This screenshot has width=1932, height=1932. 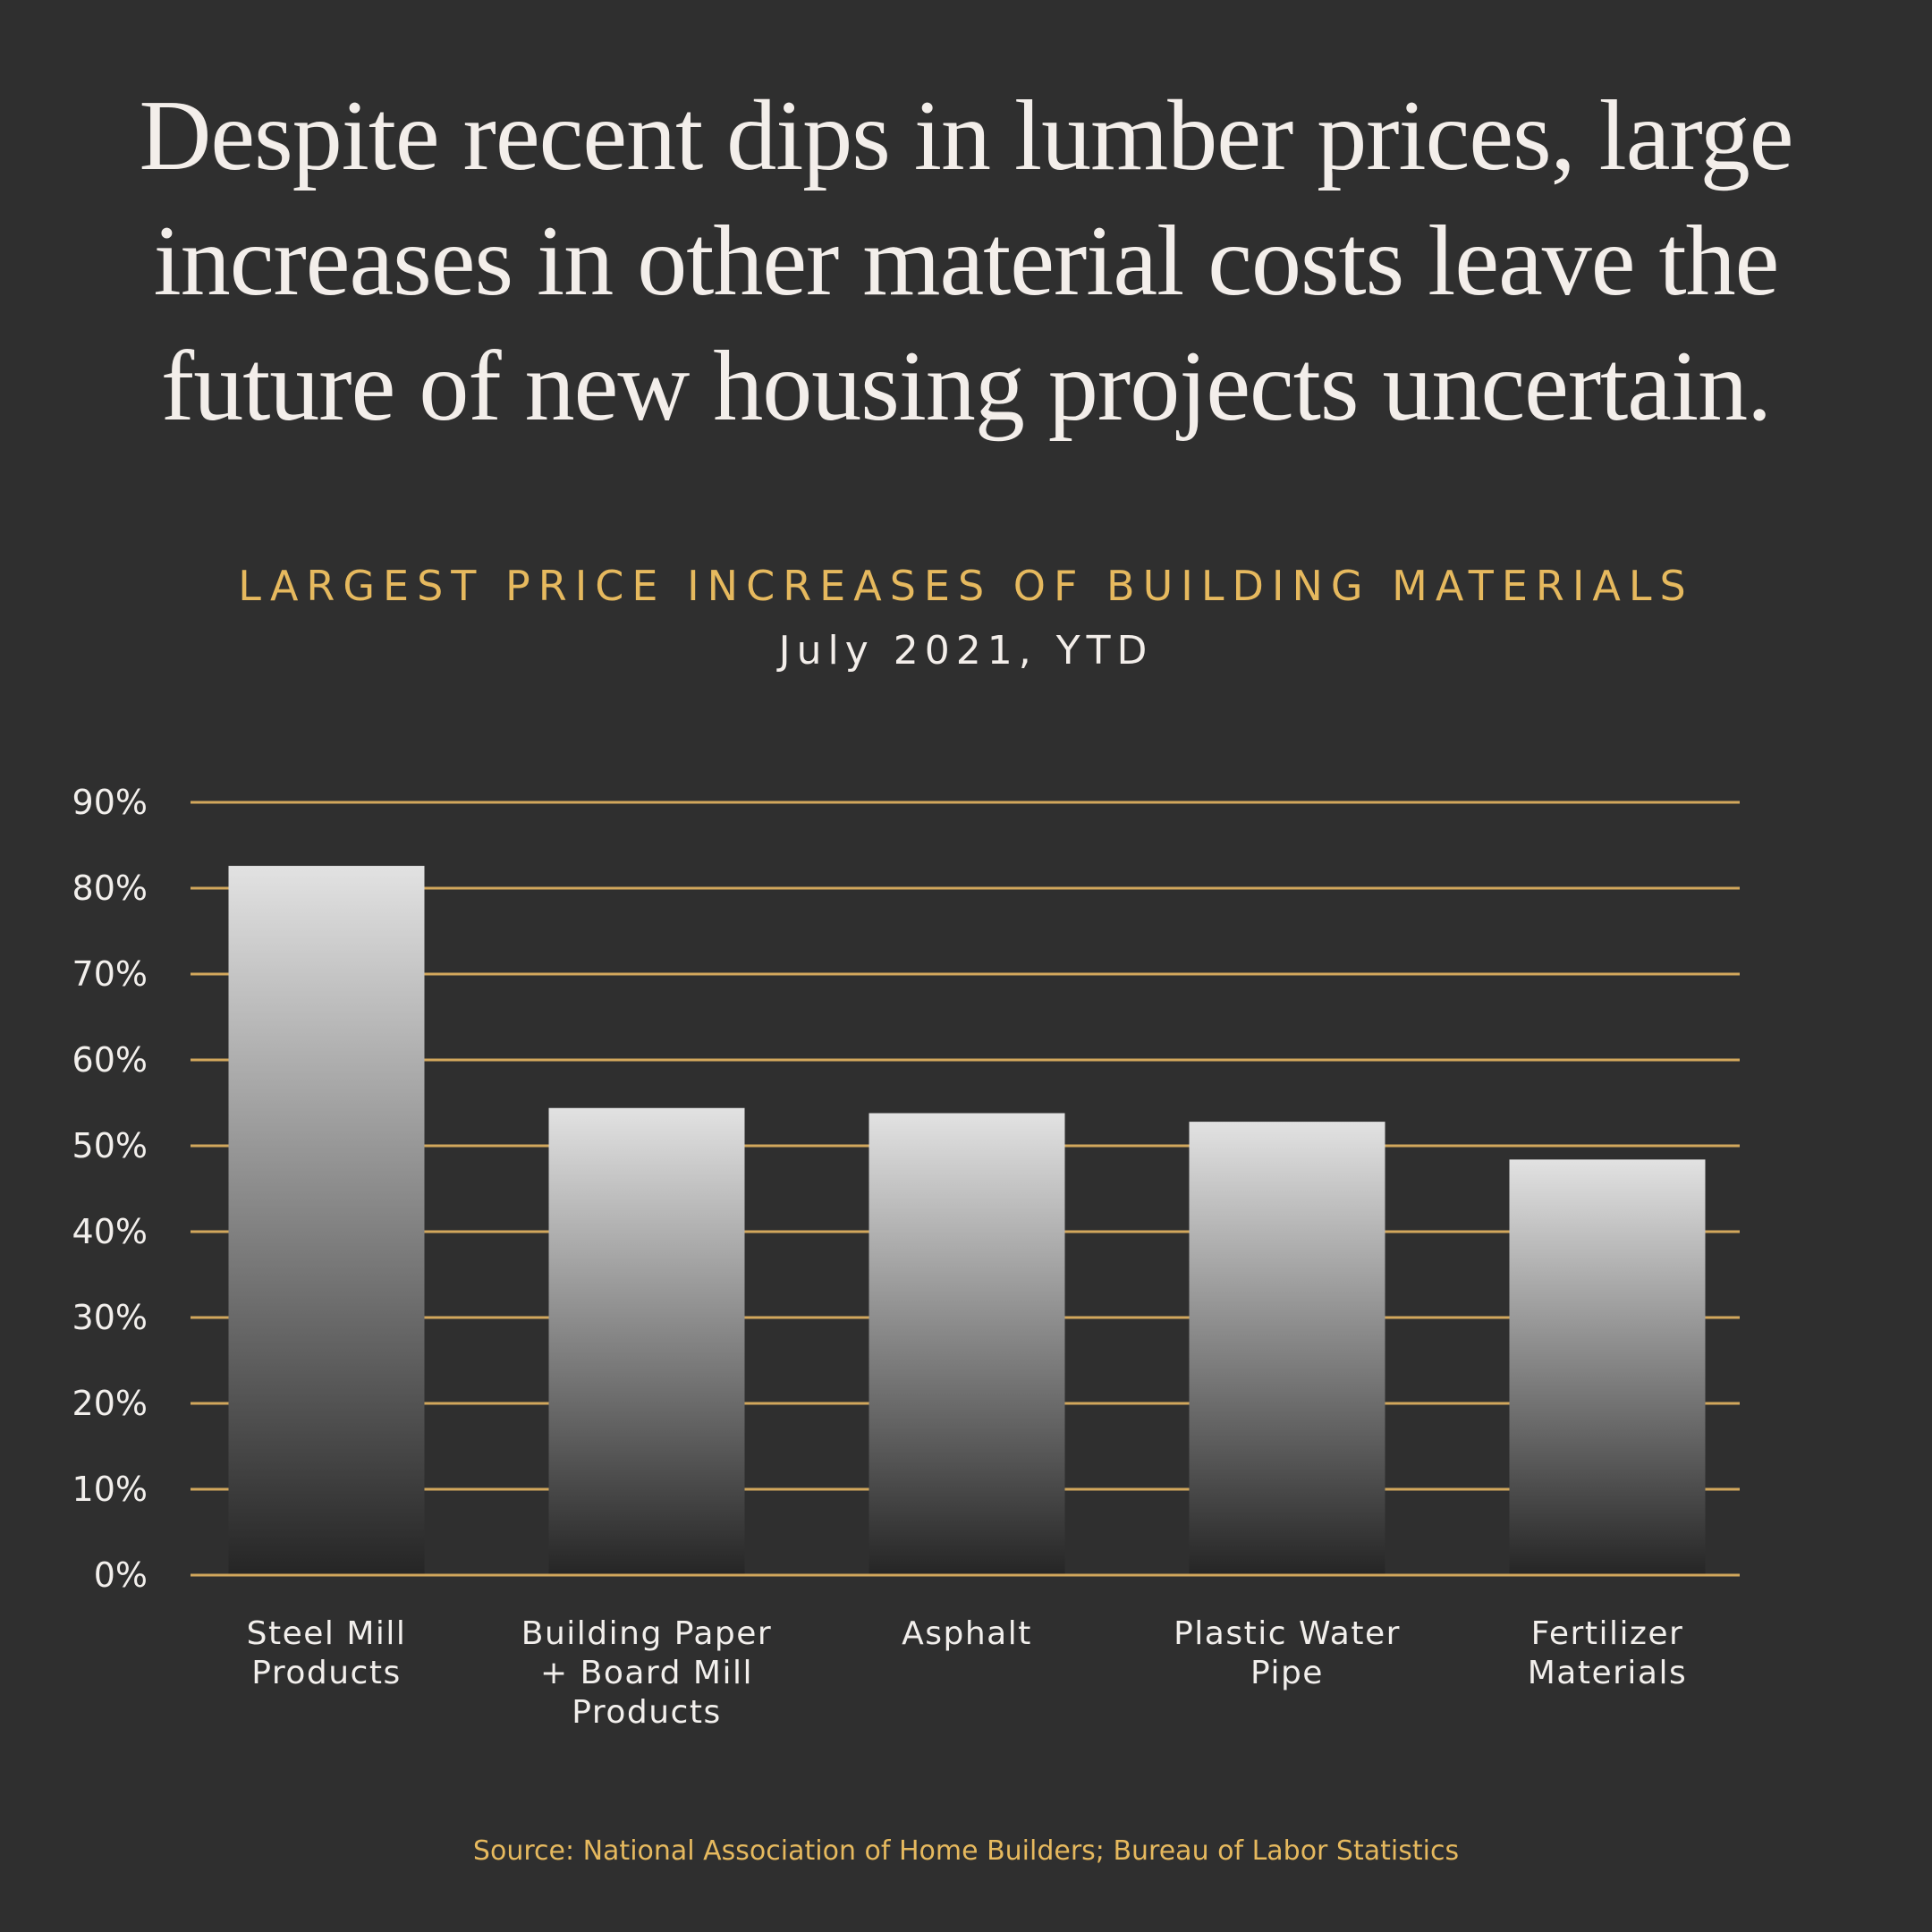 I want to click on x-tick-label: Fertilizer, so click(x=1607, y=1633).